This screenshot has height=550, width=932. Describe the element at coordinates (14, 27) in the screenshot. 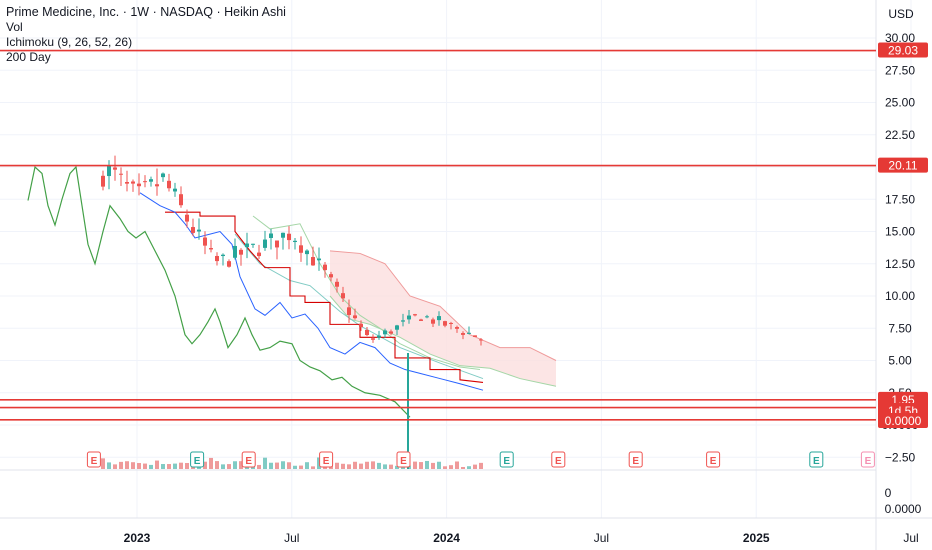

I see `legend-volume: Vol` at that location.